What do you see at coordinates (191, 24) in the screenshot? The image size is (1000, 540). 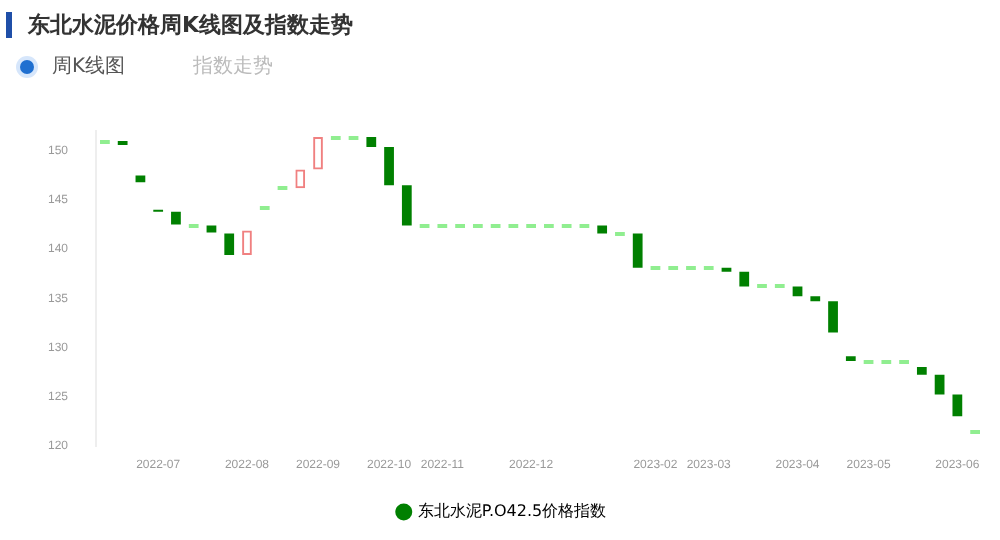 I see `chart-title: 东北水泥价格周K线图及指数走势` at bounding box center [191, 24].